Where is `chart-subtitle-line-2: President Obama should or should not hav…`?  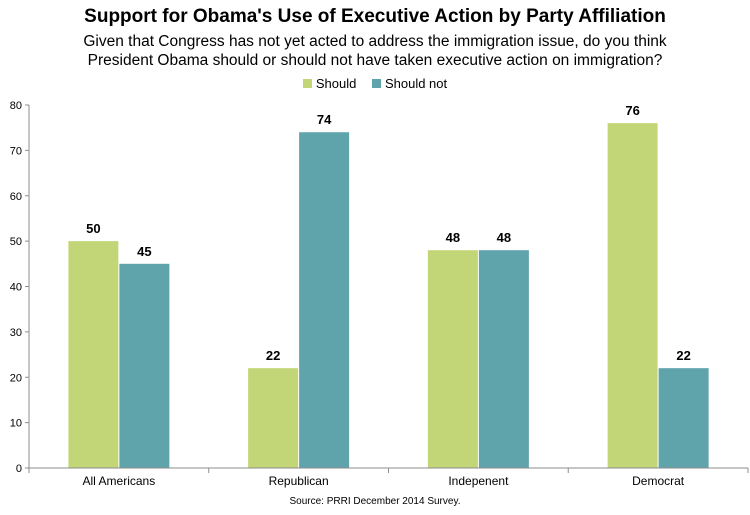 chart-subtitle-line-2: President Obama should or should not hav… is located at coordinates (375, 60).